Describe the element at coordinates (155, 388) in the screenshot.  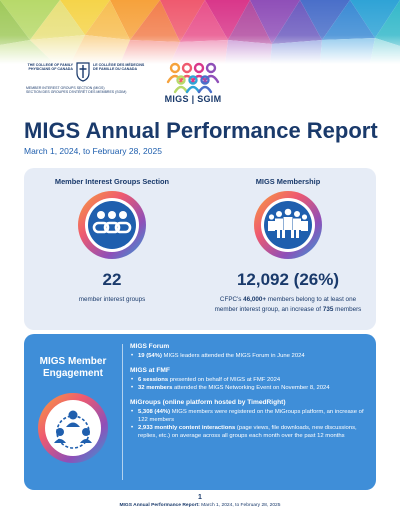
I see `fmf-attendees: 32 members` at that location.